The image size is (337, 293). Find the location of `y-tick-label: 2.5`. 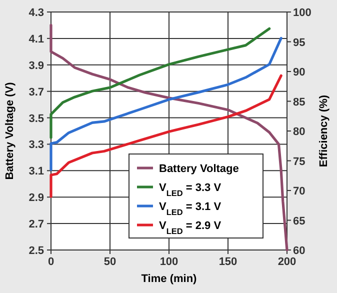

y-tick-label: 2.5 is located at coordinates (36, 251).